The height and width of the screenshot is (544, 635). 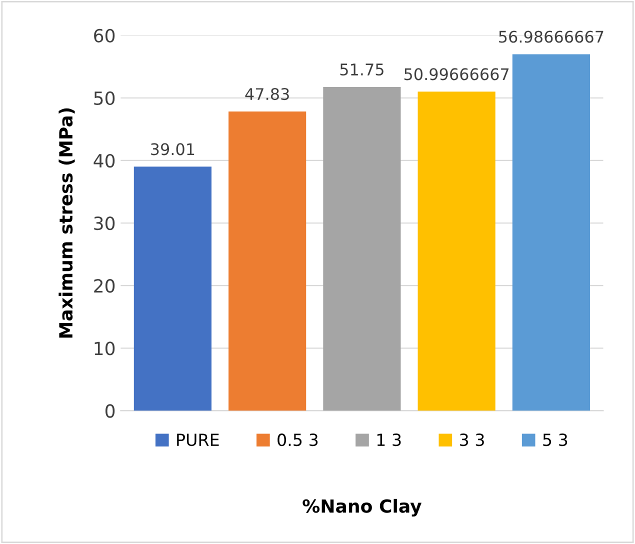 What do you see at coordinates (110, 411) in the screenshot?
I see `y-tick-label: 0` at bounding box center [110, 411].